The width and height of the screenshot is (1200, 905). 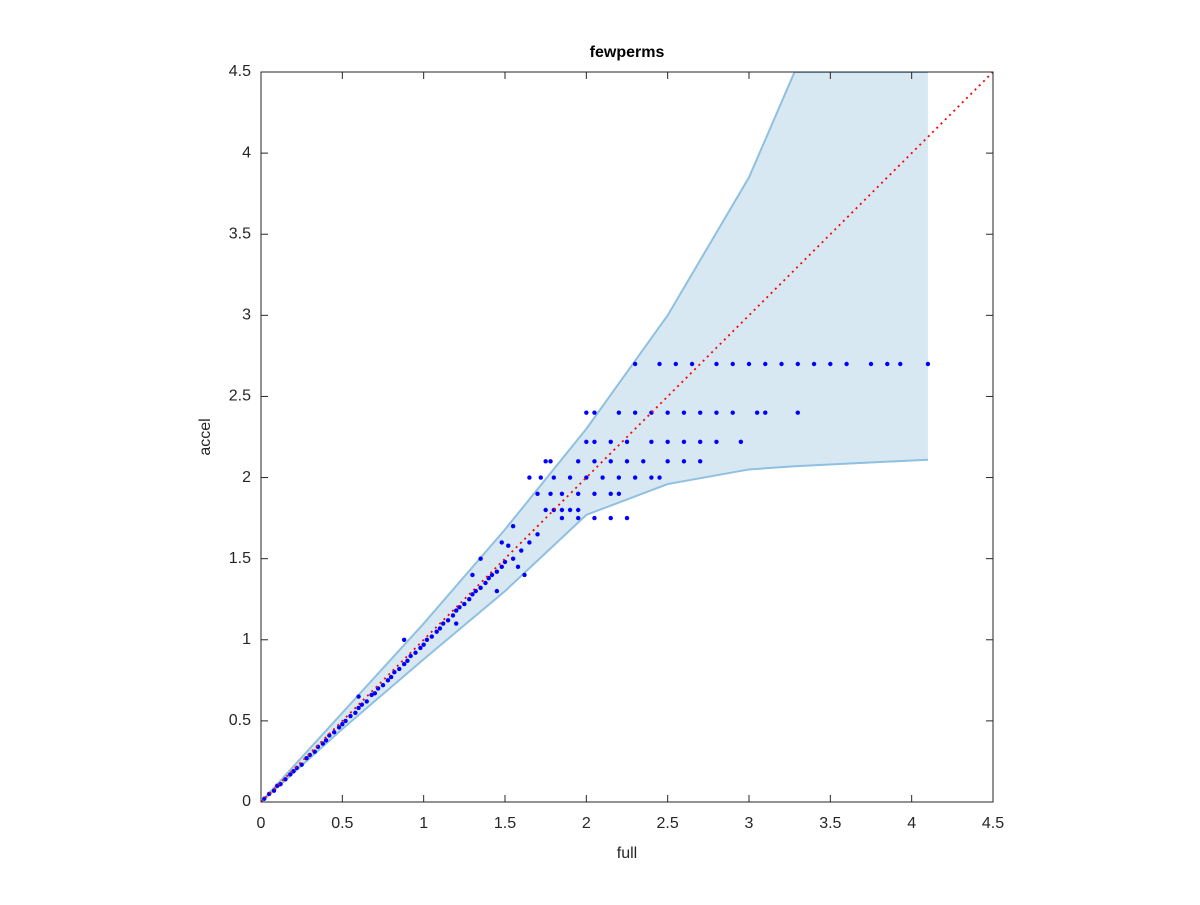 I want to click on x-tick-label: 3, so click(x=749, y=823).